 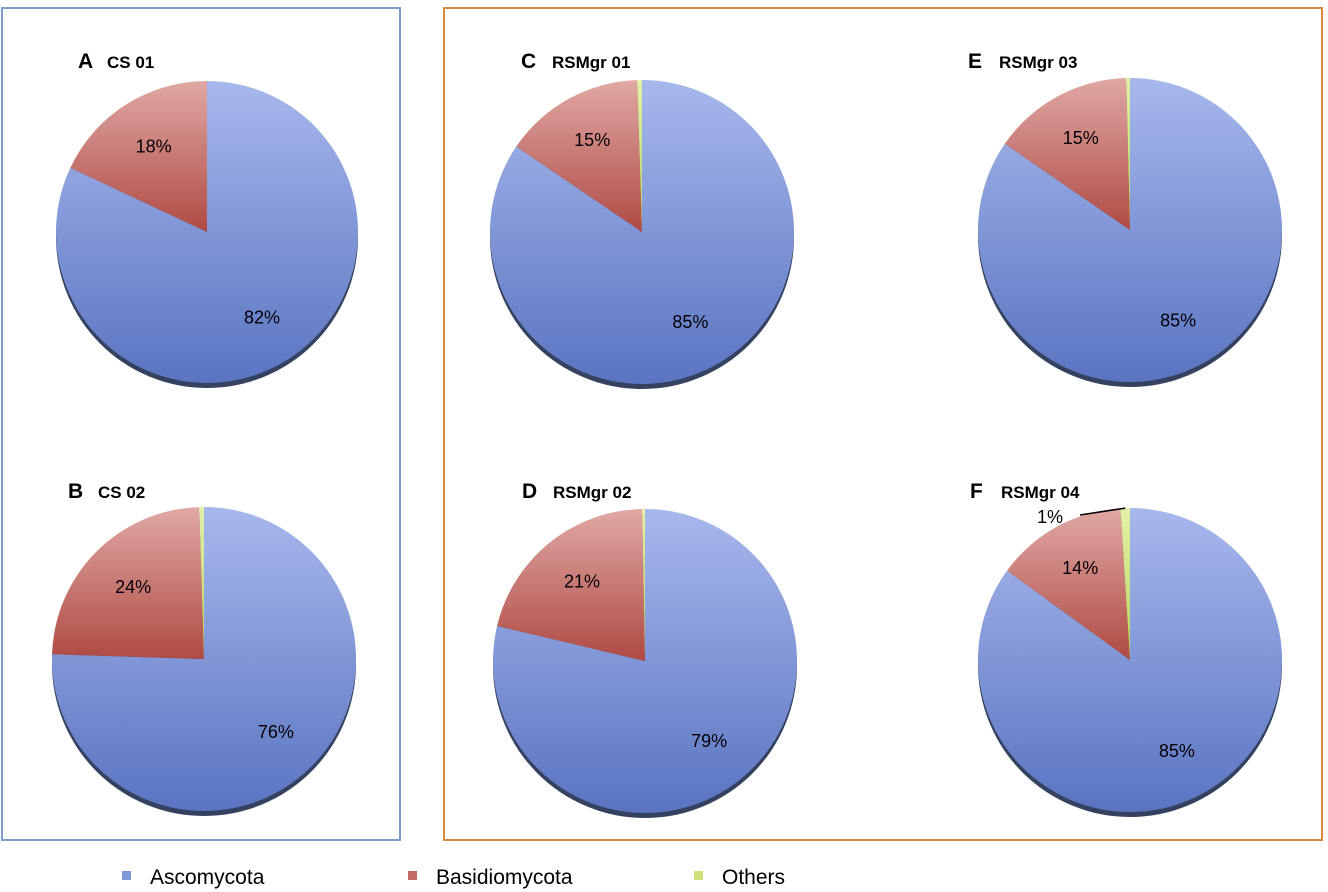 I want to click on panel-letter: A, so click(x=85, y=61).